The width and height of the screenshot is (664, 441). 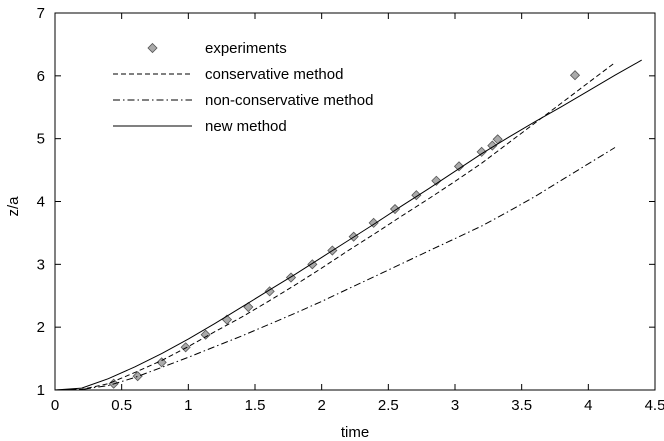 What do you see at coordinates (588, 405) in the screenshot?
I see `x-tick-label: 4` at bounding box center [588, 405].